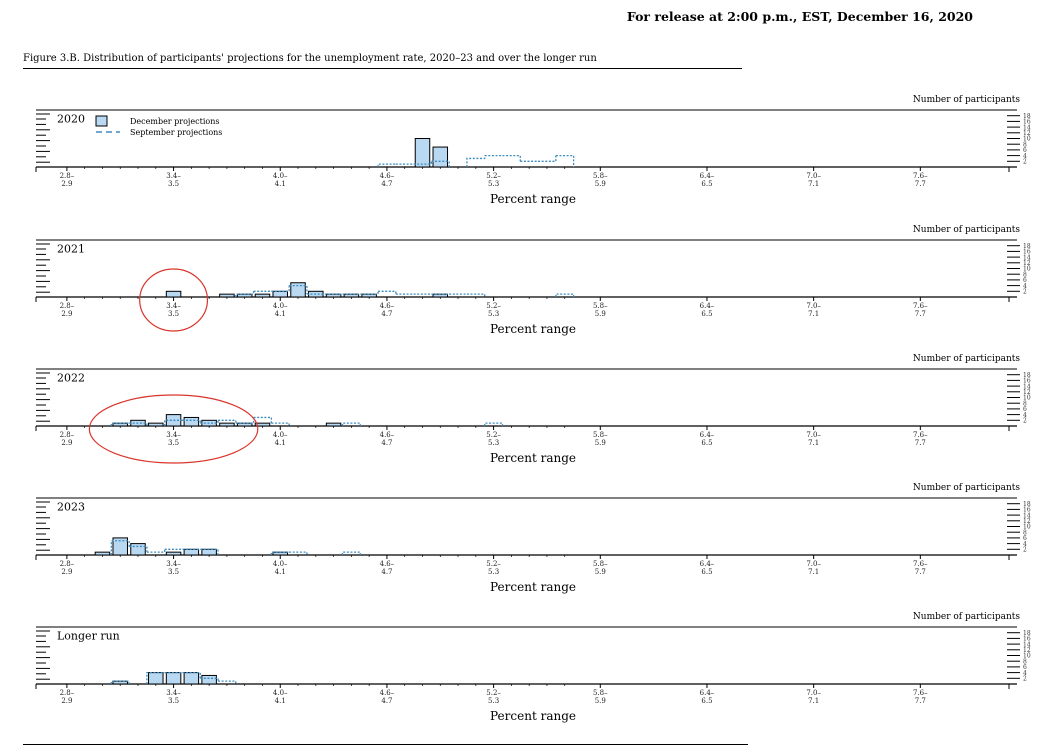  Describe the element at coordinates (1025, 403) in the screenshot. I see `y-tick-label: 8` at that location.